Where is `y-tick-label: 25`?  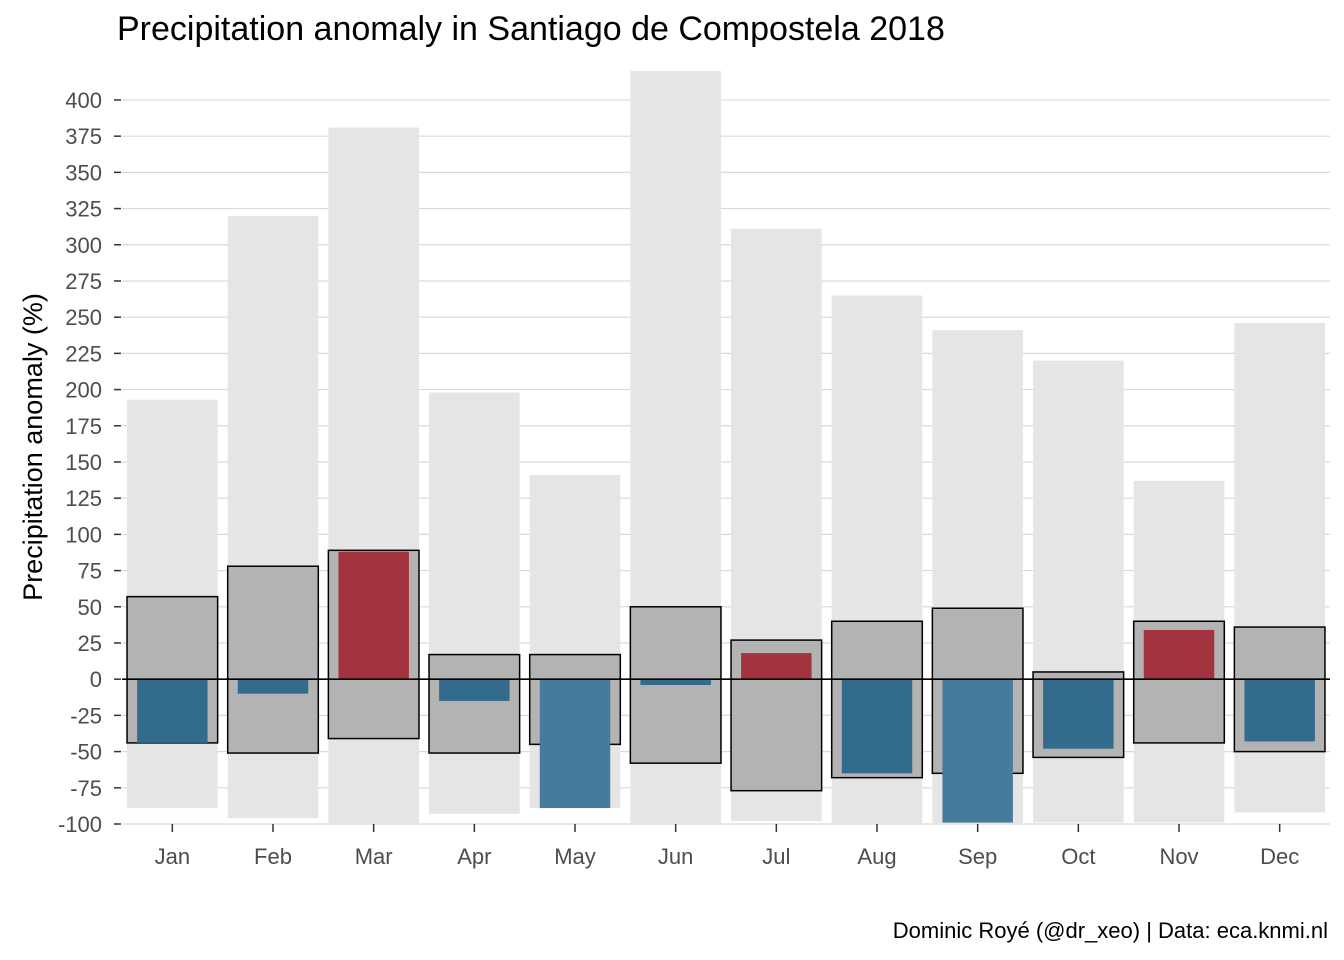 y-tick-label: 25 is located at coordinates (90, 643).